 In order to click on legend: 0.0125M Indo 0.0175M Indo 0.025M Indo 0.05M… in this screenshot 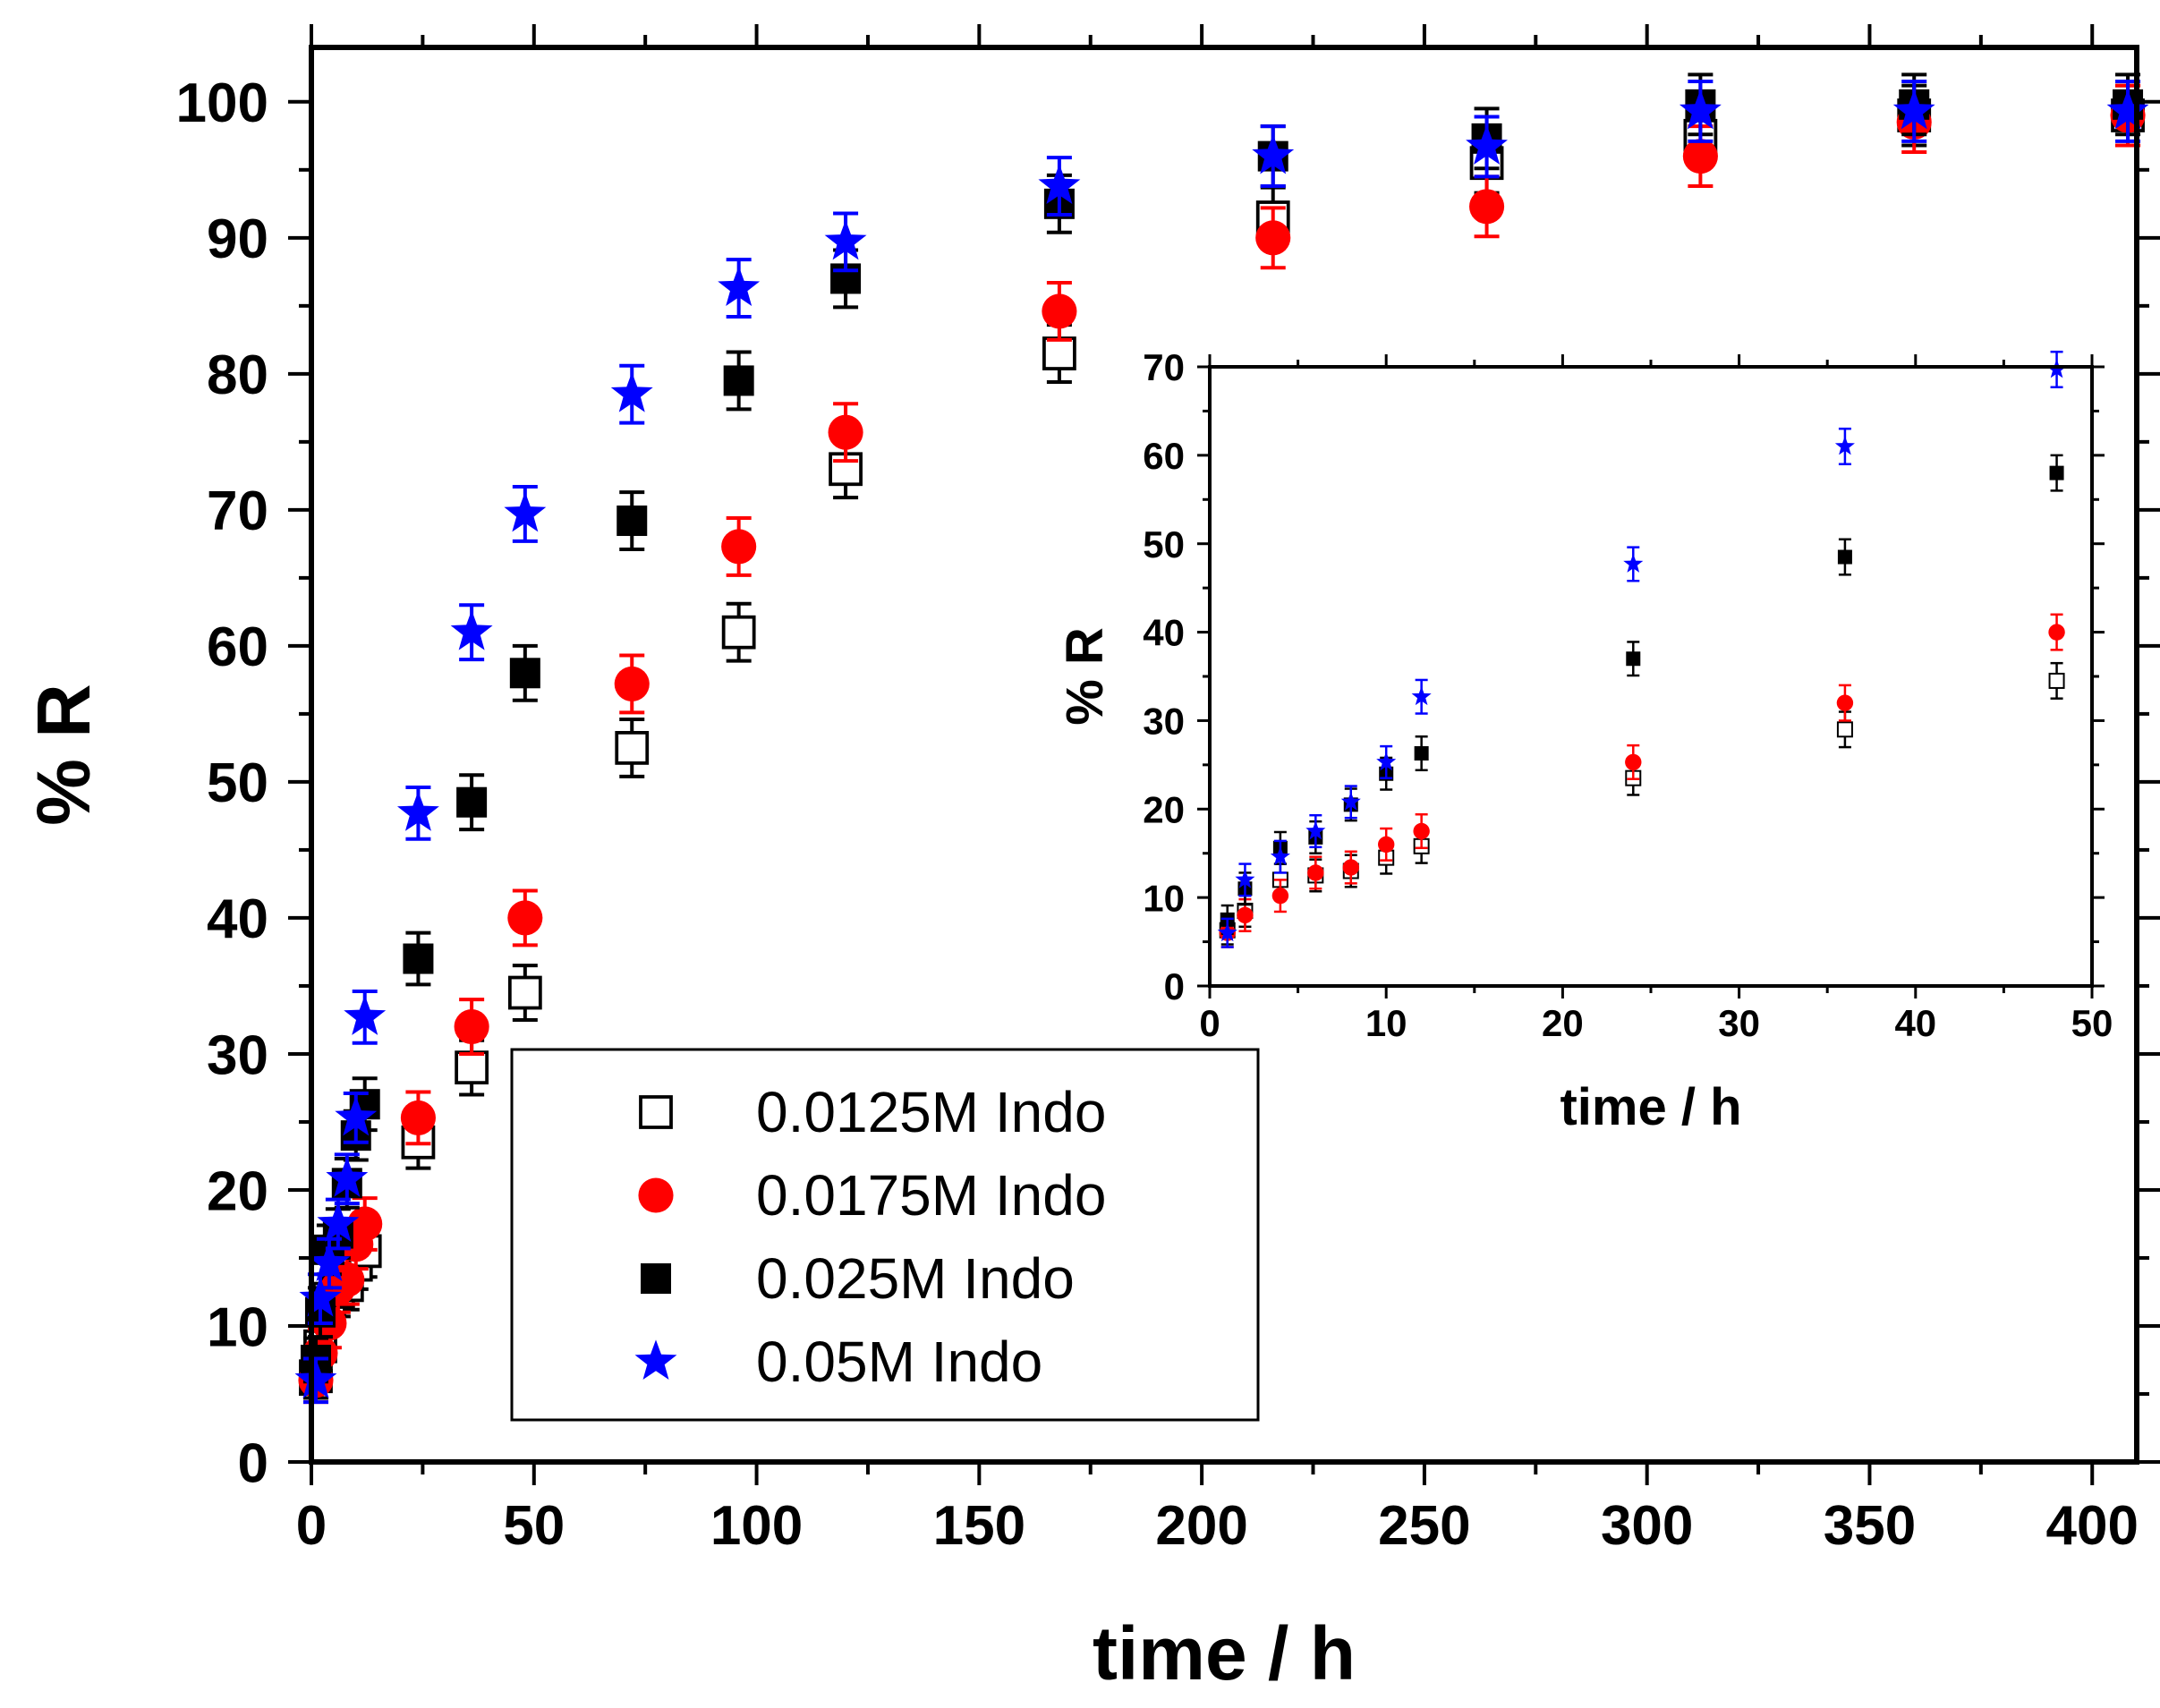, I will do `click(885, 1235)`.